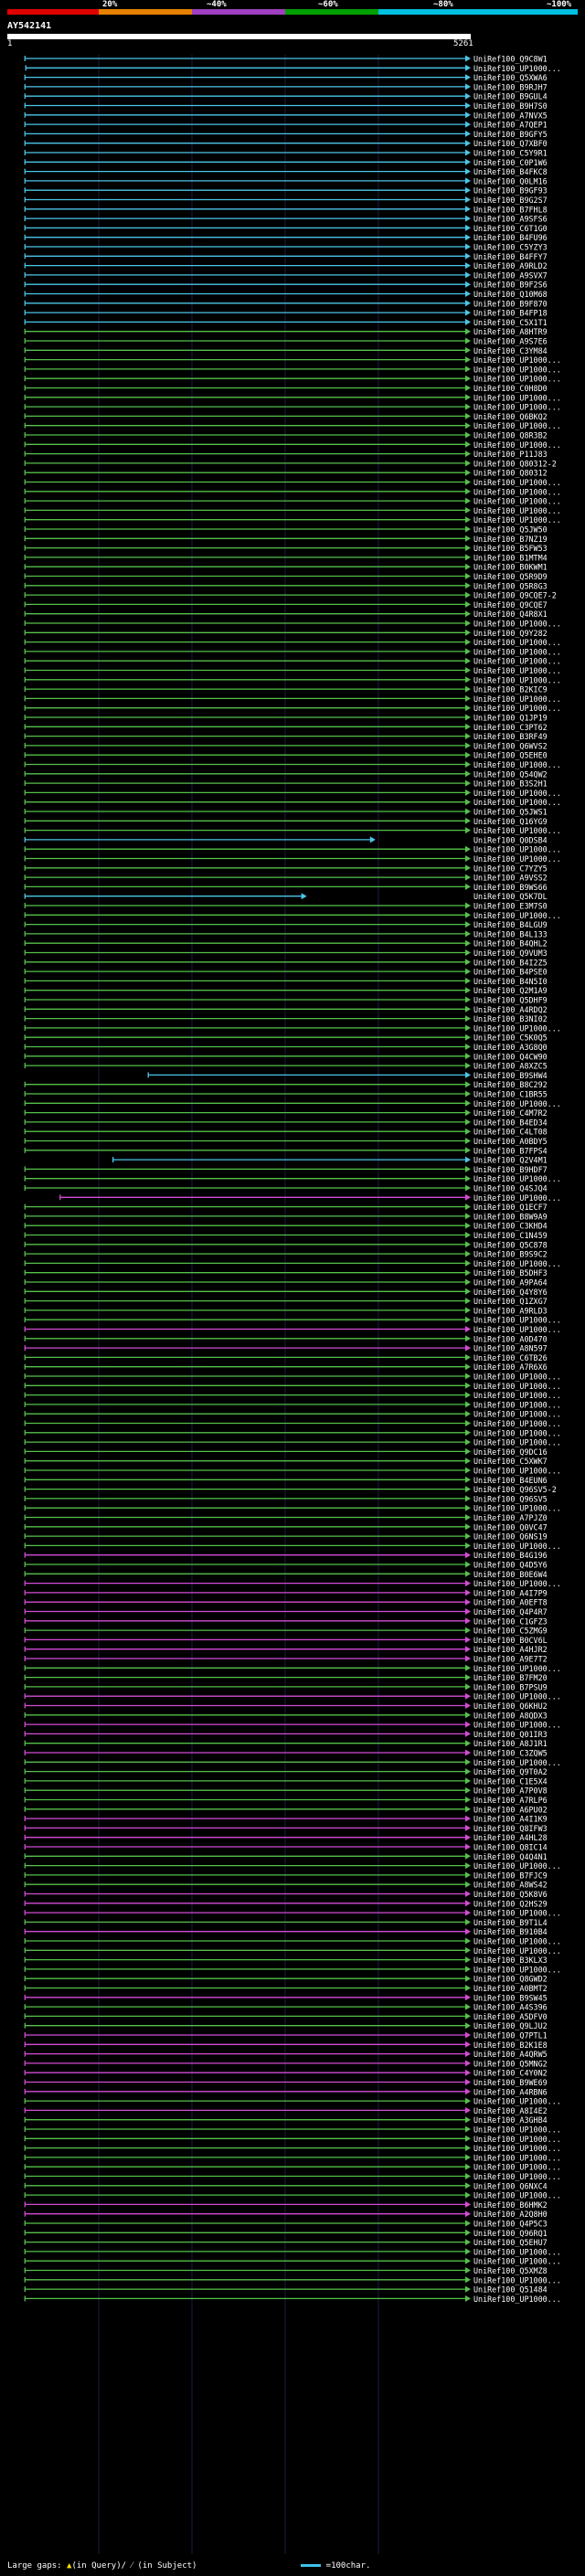 The image size is (585, 2576). I want to click on hit-row: UniRef100_C5K0Q5, so click(286, 1038).